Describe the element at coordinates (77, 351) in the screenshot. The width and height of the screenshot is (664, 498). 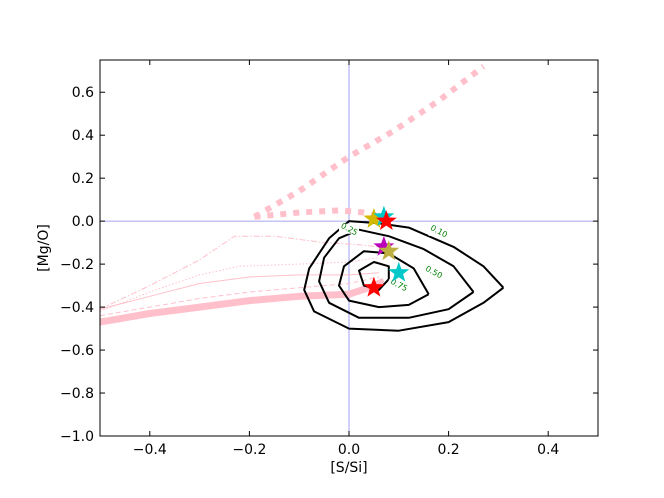
I see `y-tick-label: −0.6` at that location.